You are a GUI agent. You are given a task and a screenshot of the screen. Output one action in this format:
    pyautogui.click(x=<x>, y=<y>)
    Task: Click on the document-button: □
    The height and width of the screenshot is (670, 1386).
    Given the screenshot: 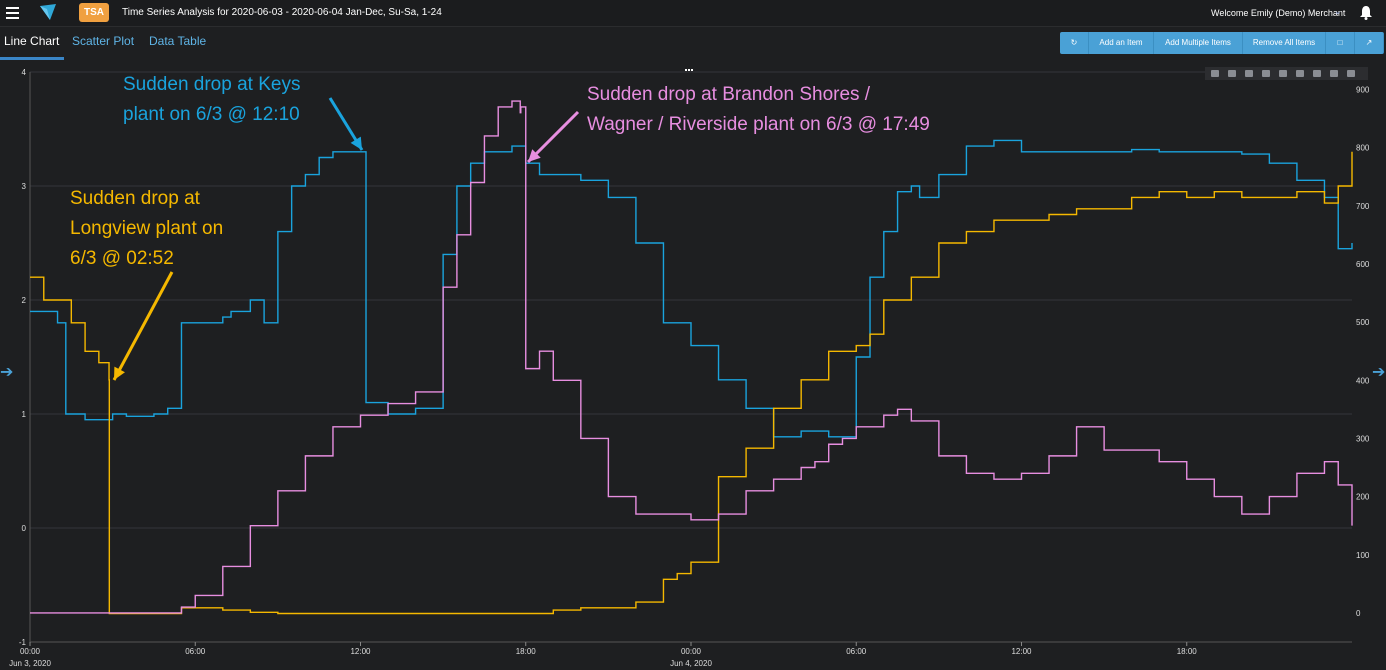 What is the action you would take?
    pyautogui.click(x=1340, y=43)
    